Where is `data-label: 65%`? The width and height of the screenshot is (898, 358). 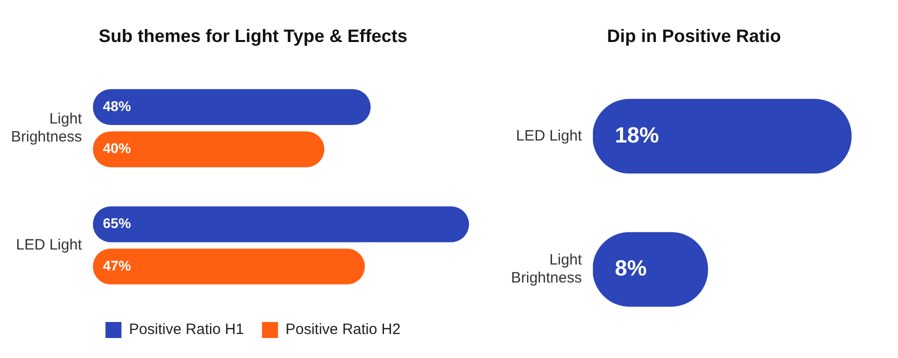
data-label: 65% is located at coordinates (117, 223).